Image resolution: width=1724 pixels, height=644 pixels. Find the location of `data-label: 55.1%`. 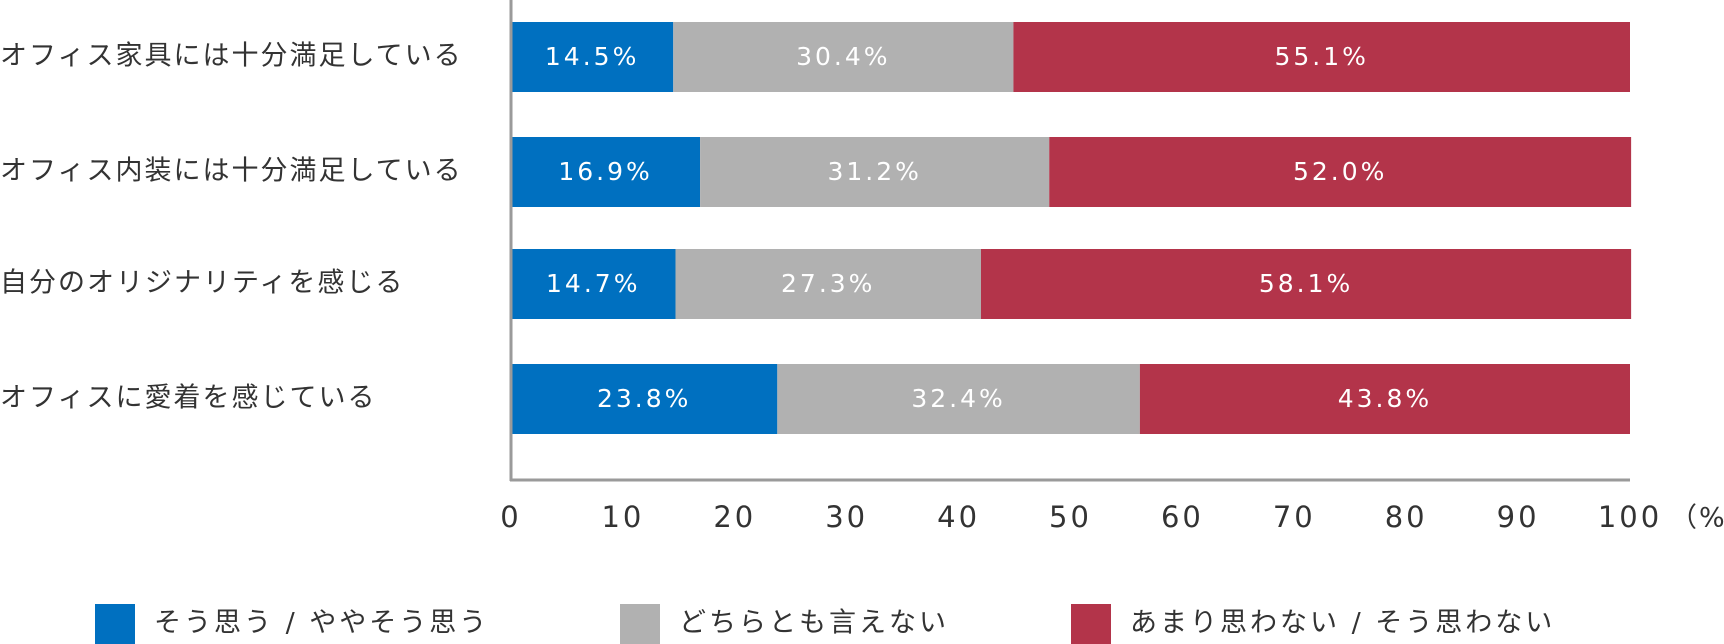

data-label: 55.1% is located at coordinates (1322, 56).